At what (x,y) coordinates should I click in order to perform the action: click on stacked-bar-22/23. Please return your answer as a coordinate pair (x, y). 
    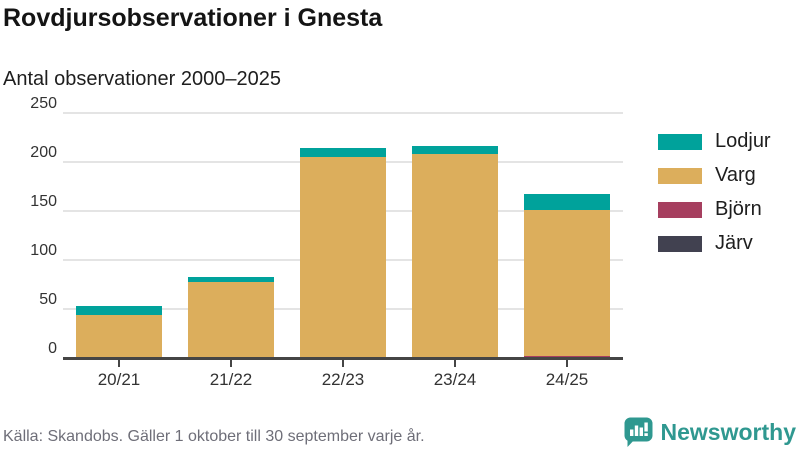
    Looking at the image, I should click on (343, 253).